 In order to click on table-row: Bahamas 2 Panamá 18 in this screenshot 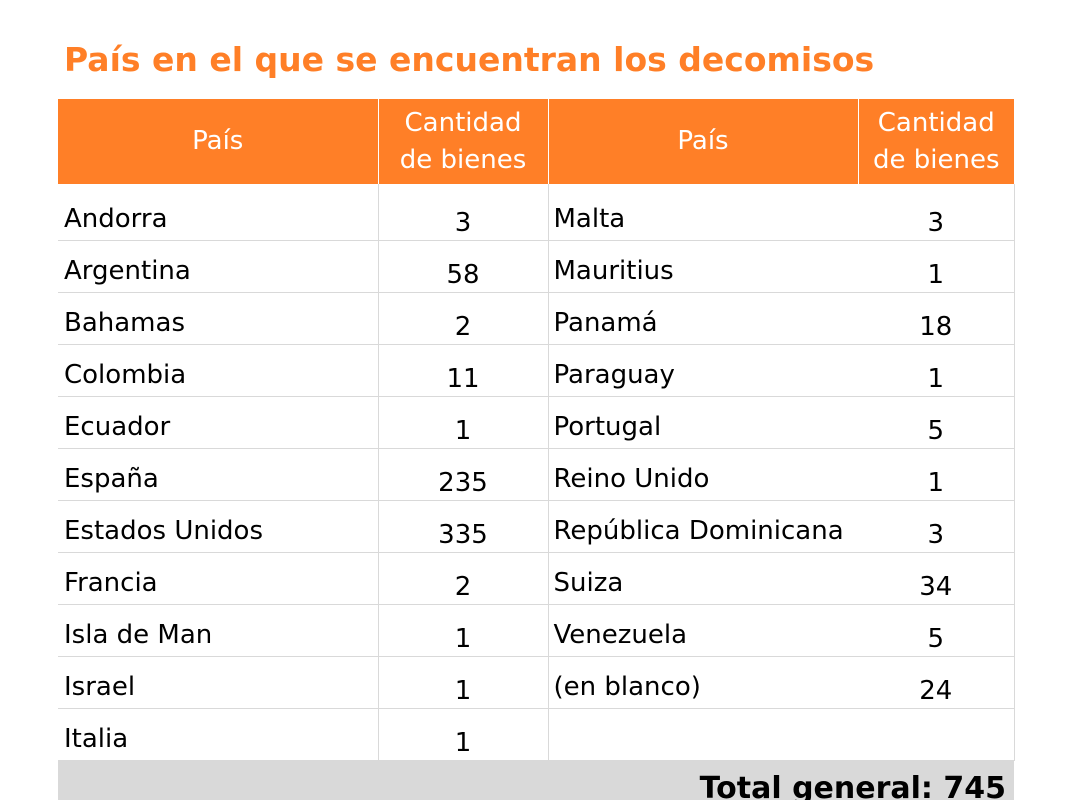, I will do `click(536, 318)`.